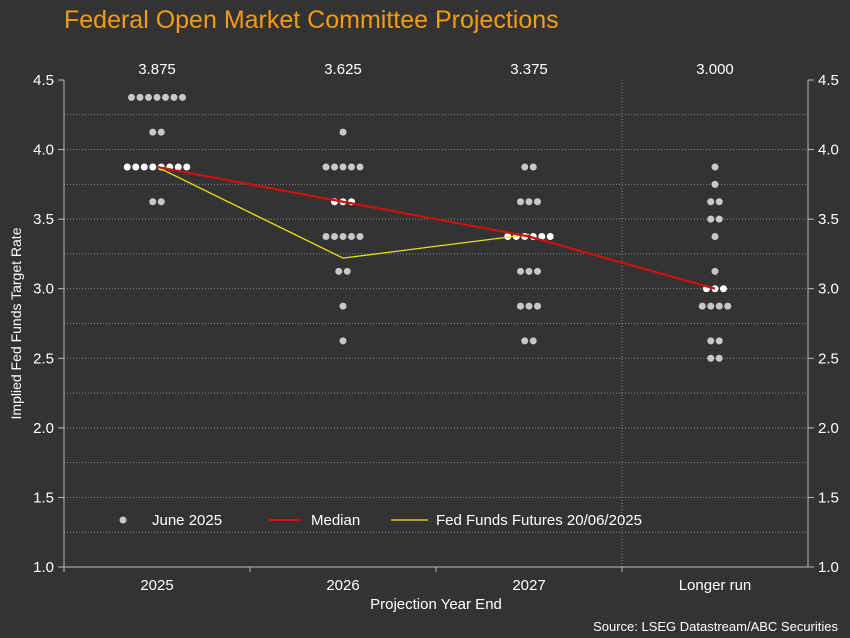  What do you see at coordinates (43, 219) in the screenshot?
I see `y-tick-label-left: 3.5` at bounding box center [43, 219].